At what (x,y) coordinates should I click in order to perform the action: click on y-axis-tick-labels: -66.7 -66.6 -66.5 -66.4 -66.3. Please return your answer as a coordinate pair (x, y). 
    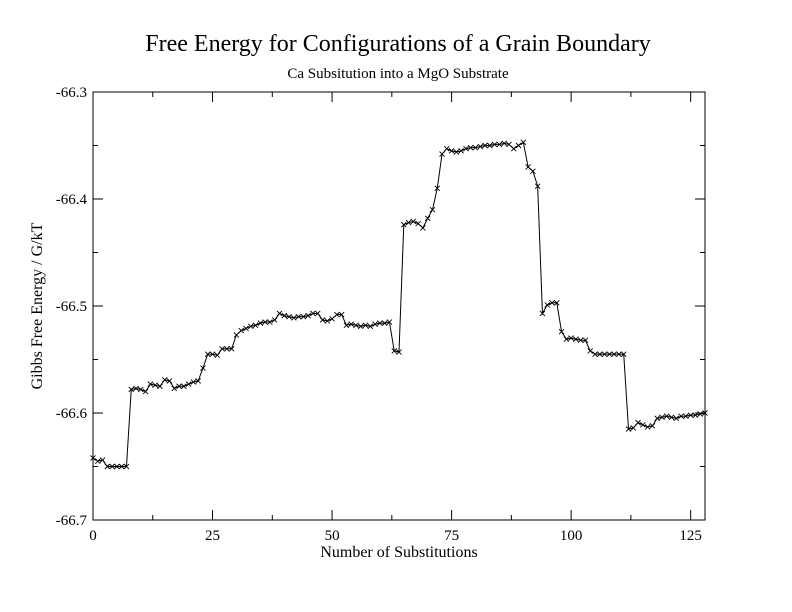
    Looking at the image, I should click on (72, 307).